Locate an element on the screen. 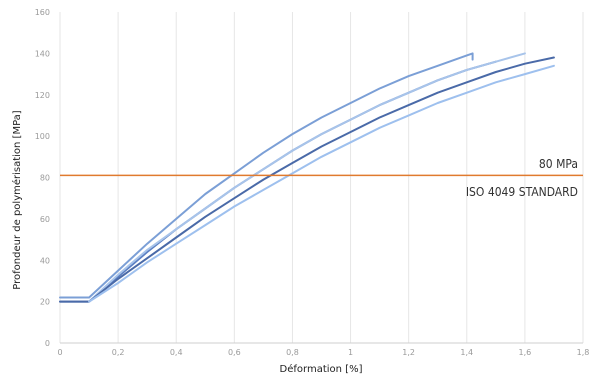  y-tick-label: 0 is located at coordinates (47, 343).